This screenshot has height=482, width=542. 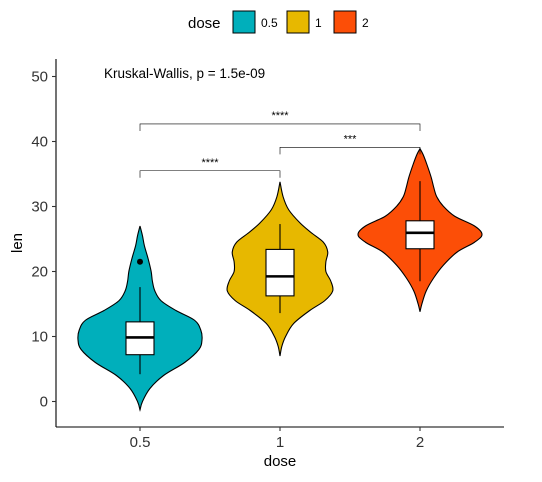 What do you see at coordinates (17, 243) in the screenshot?
I see `y-axis-title: len` at bounding box center [17, 243].